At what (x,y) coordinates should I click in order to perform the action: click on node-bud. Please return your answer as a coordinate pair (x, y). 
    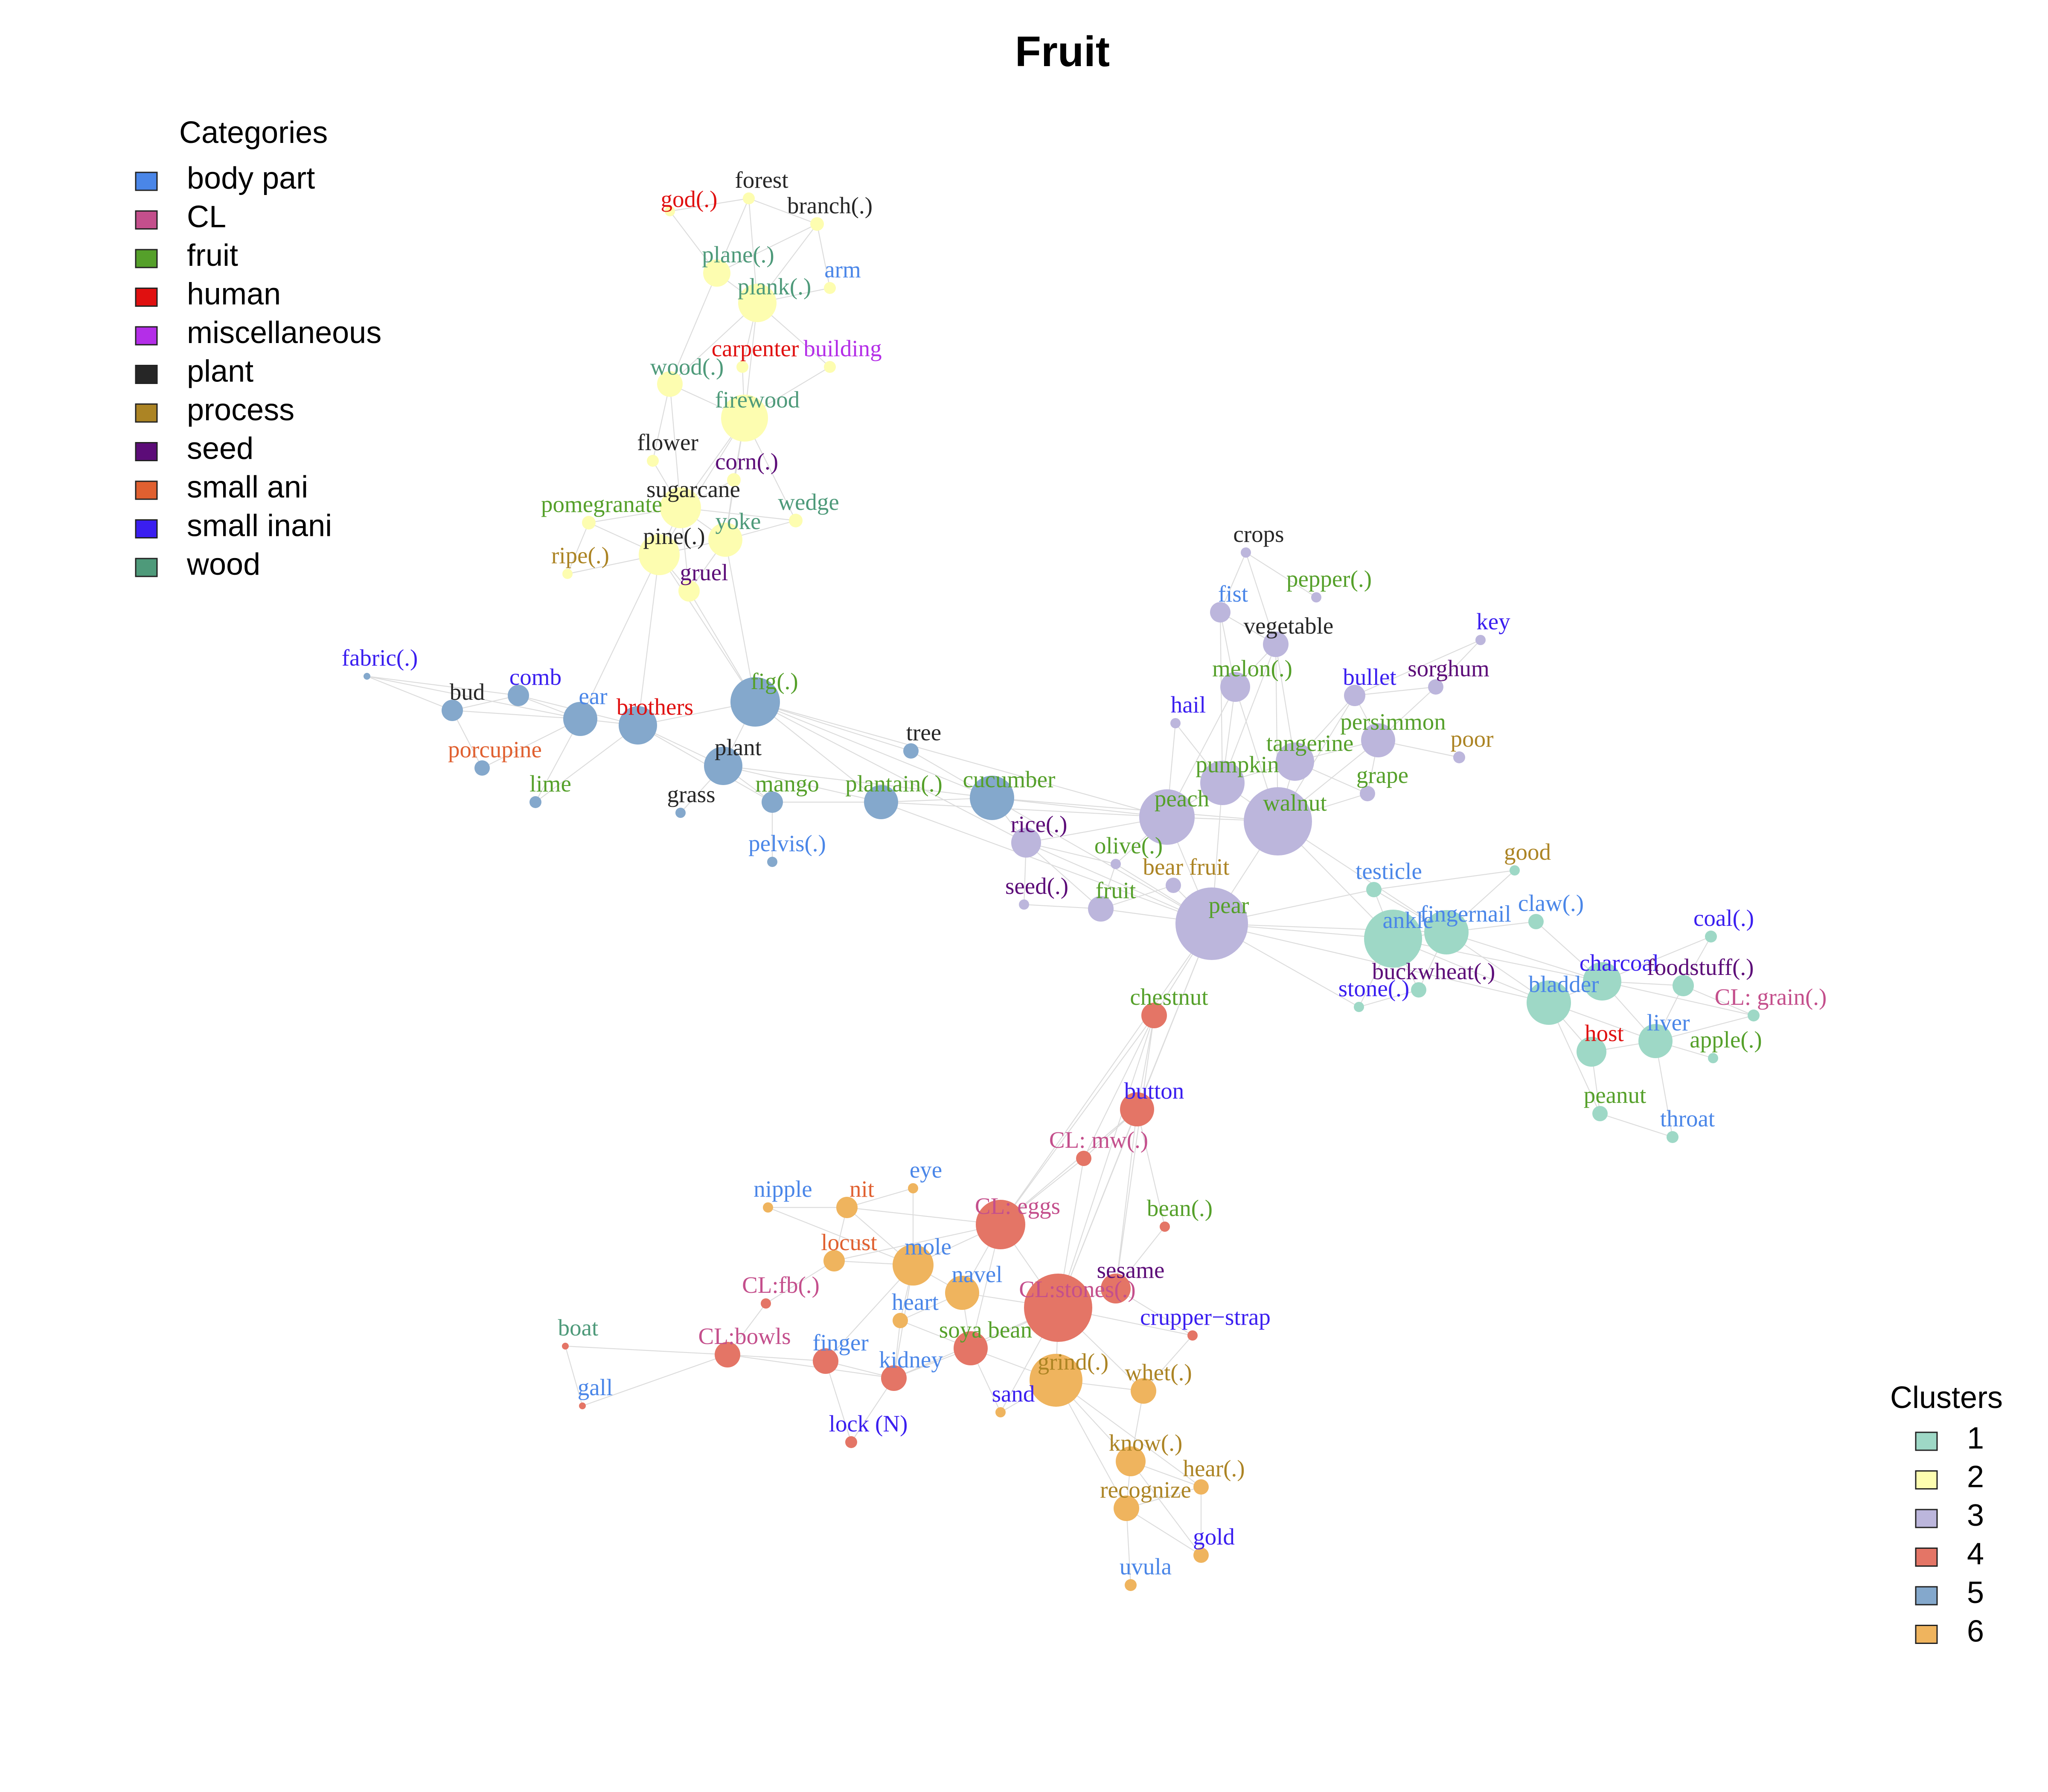
    Looking at the image, I should click on (453, 710).